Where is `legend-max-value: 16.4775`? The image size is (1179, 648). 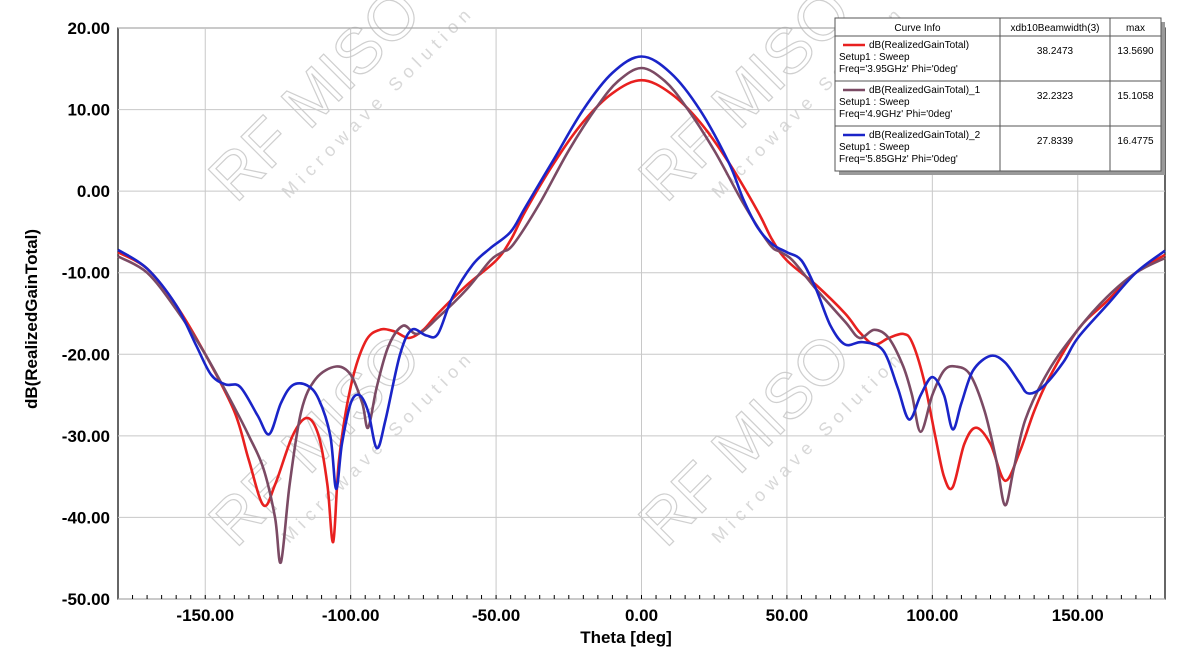 legend-max-value: 16.4775 is located at coordinates (1135, 141).